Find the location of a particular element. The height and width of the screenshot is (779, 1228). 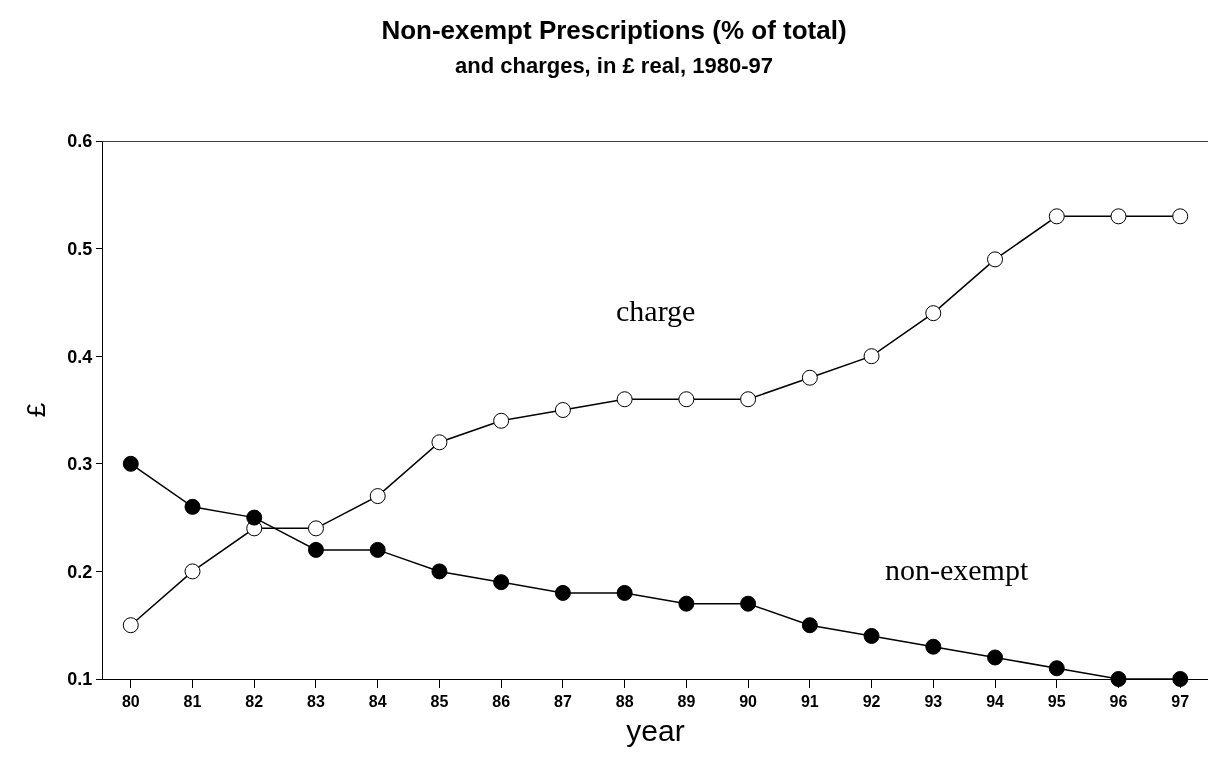

x-tick-label: 86 is located at coordinates (501, 702).